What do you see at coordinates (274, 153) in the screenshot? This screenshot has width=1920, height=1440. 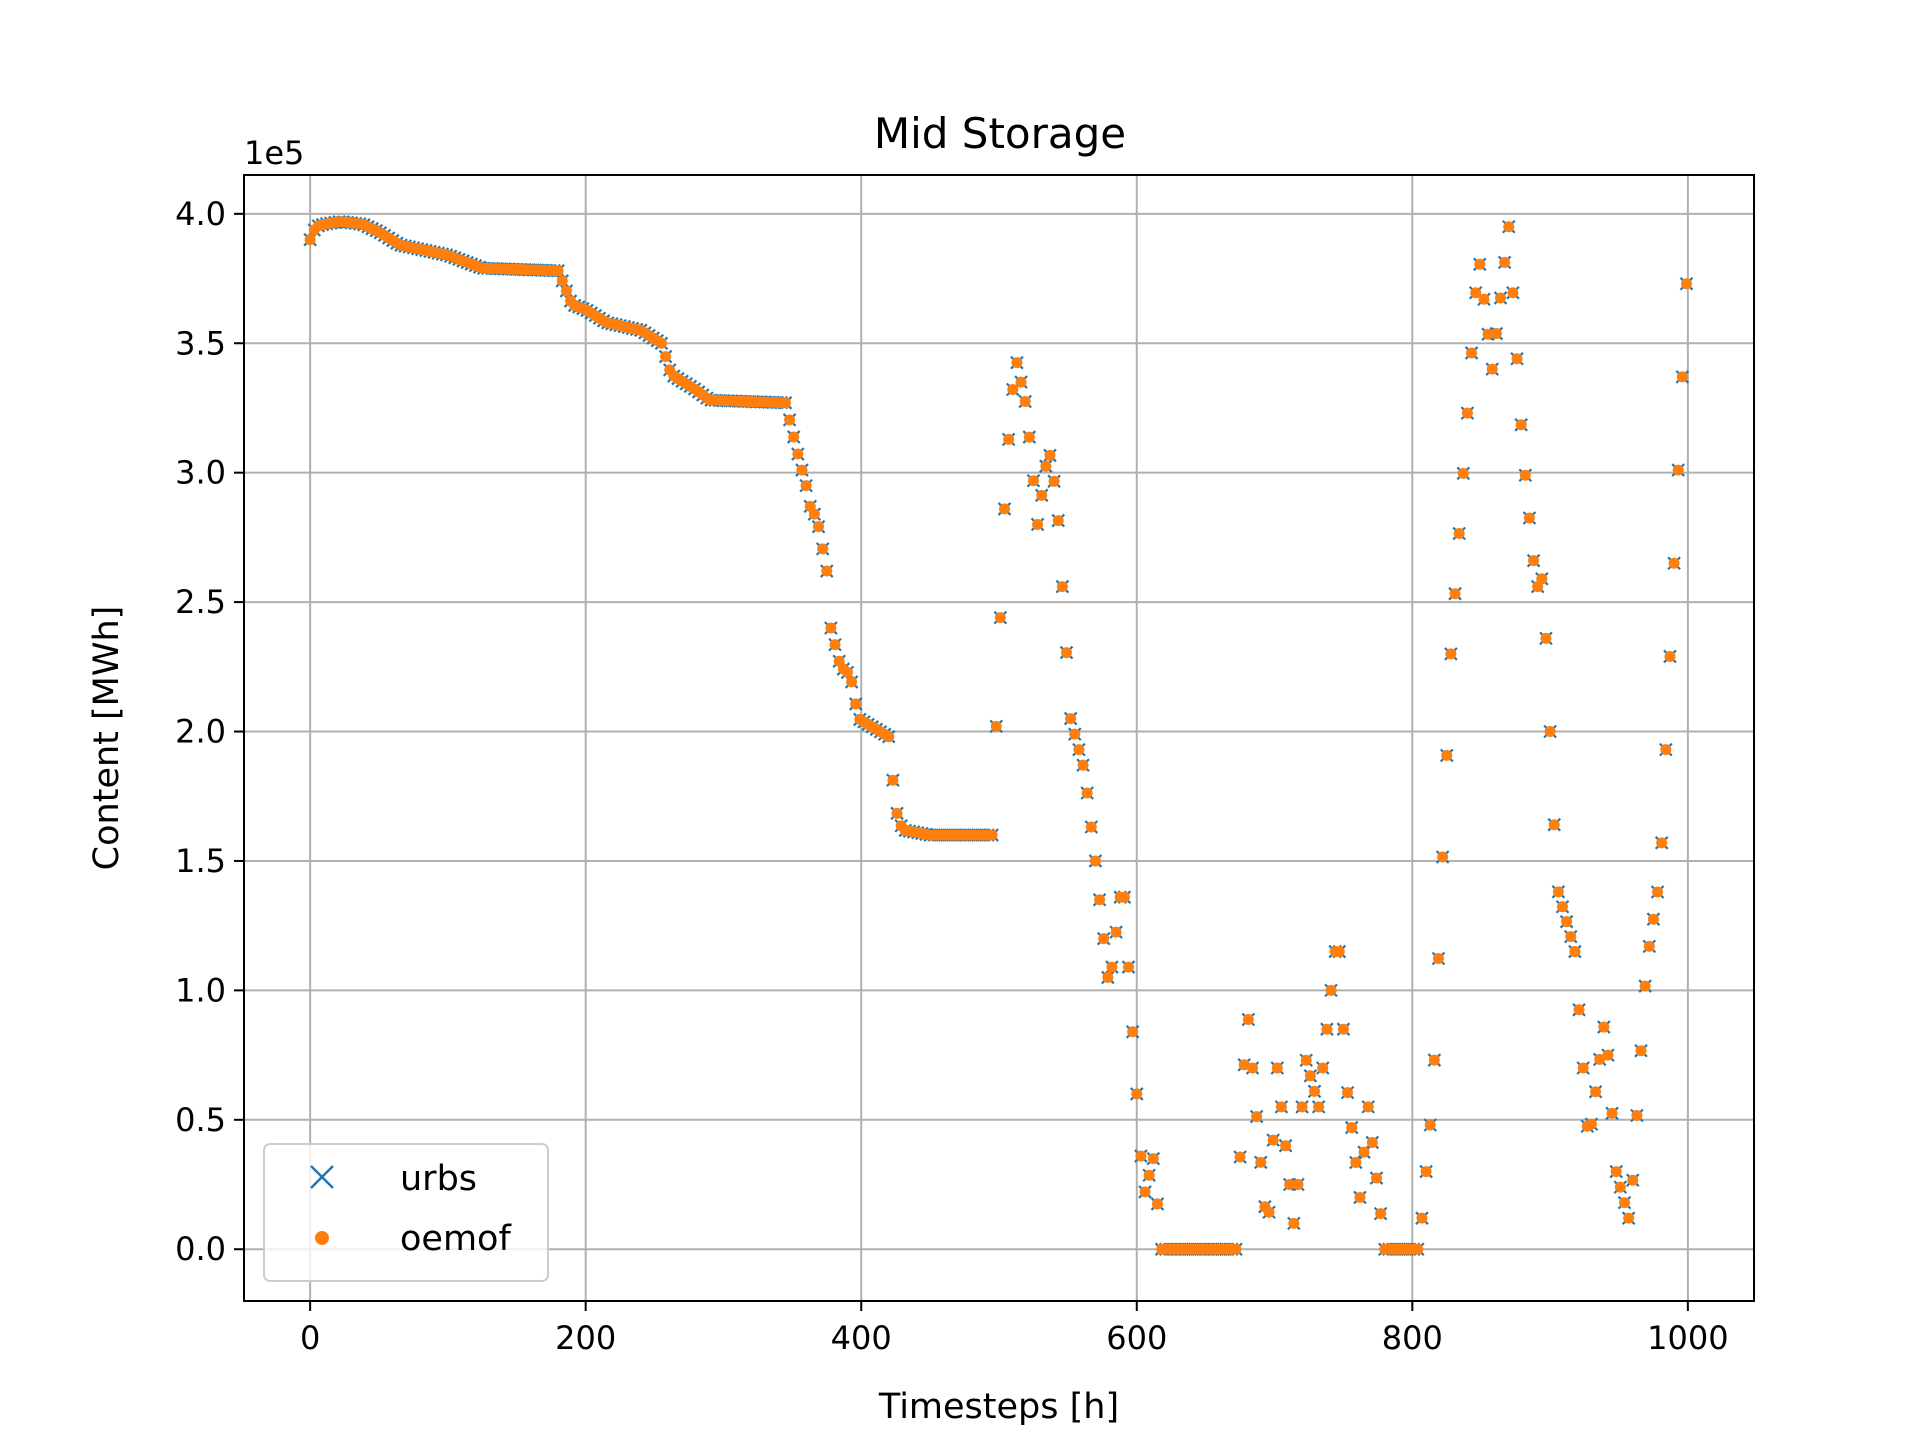 I see `y-offset-text: 1e5` at bounding box center [274, 153].